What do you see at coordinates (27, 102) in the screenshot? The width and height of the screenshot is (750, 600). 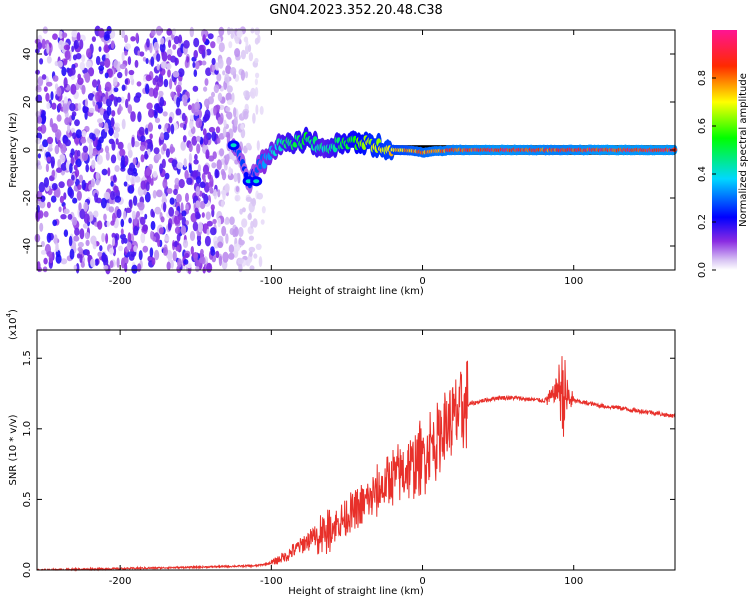 I see `y-tick-label: 20` at bounding box center [27, 102].